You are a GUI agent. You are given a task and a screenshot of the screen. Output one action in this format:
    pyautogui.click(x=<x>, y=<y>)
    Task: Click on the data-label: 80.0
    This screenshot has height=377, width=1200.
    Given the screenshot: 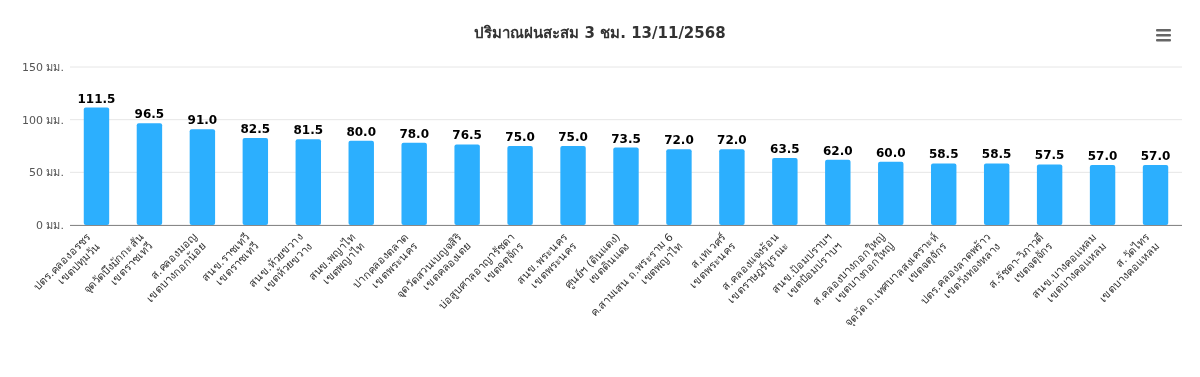 What is the action you would take?
    pyautogui.click(x=361, y=131)
    